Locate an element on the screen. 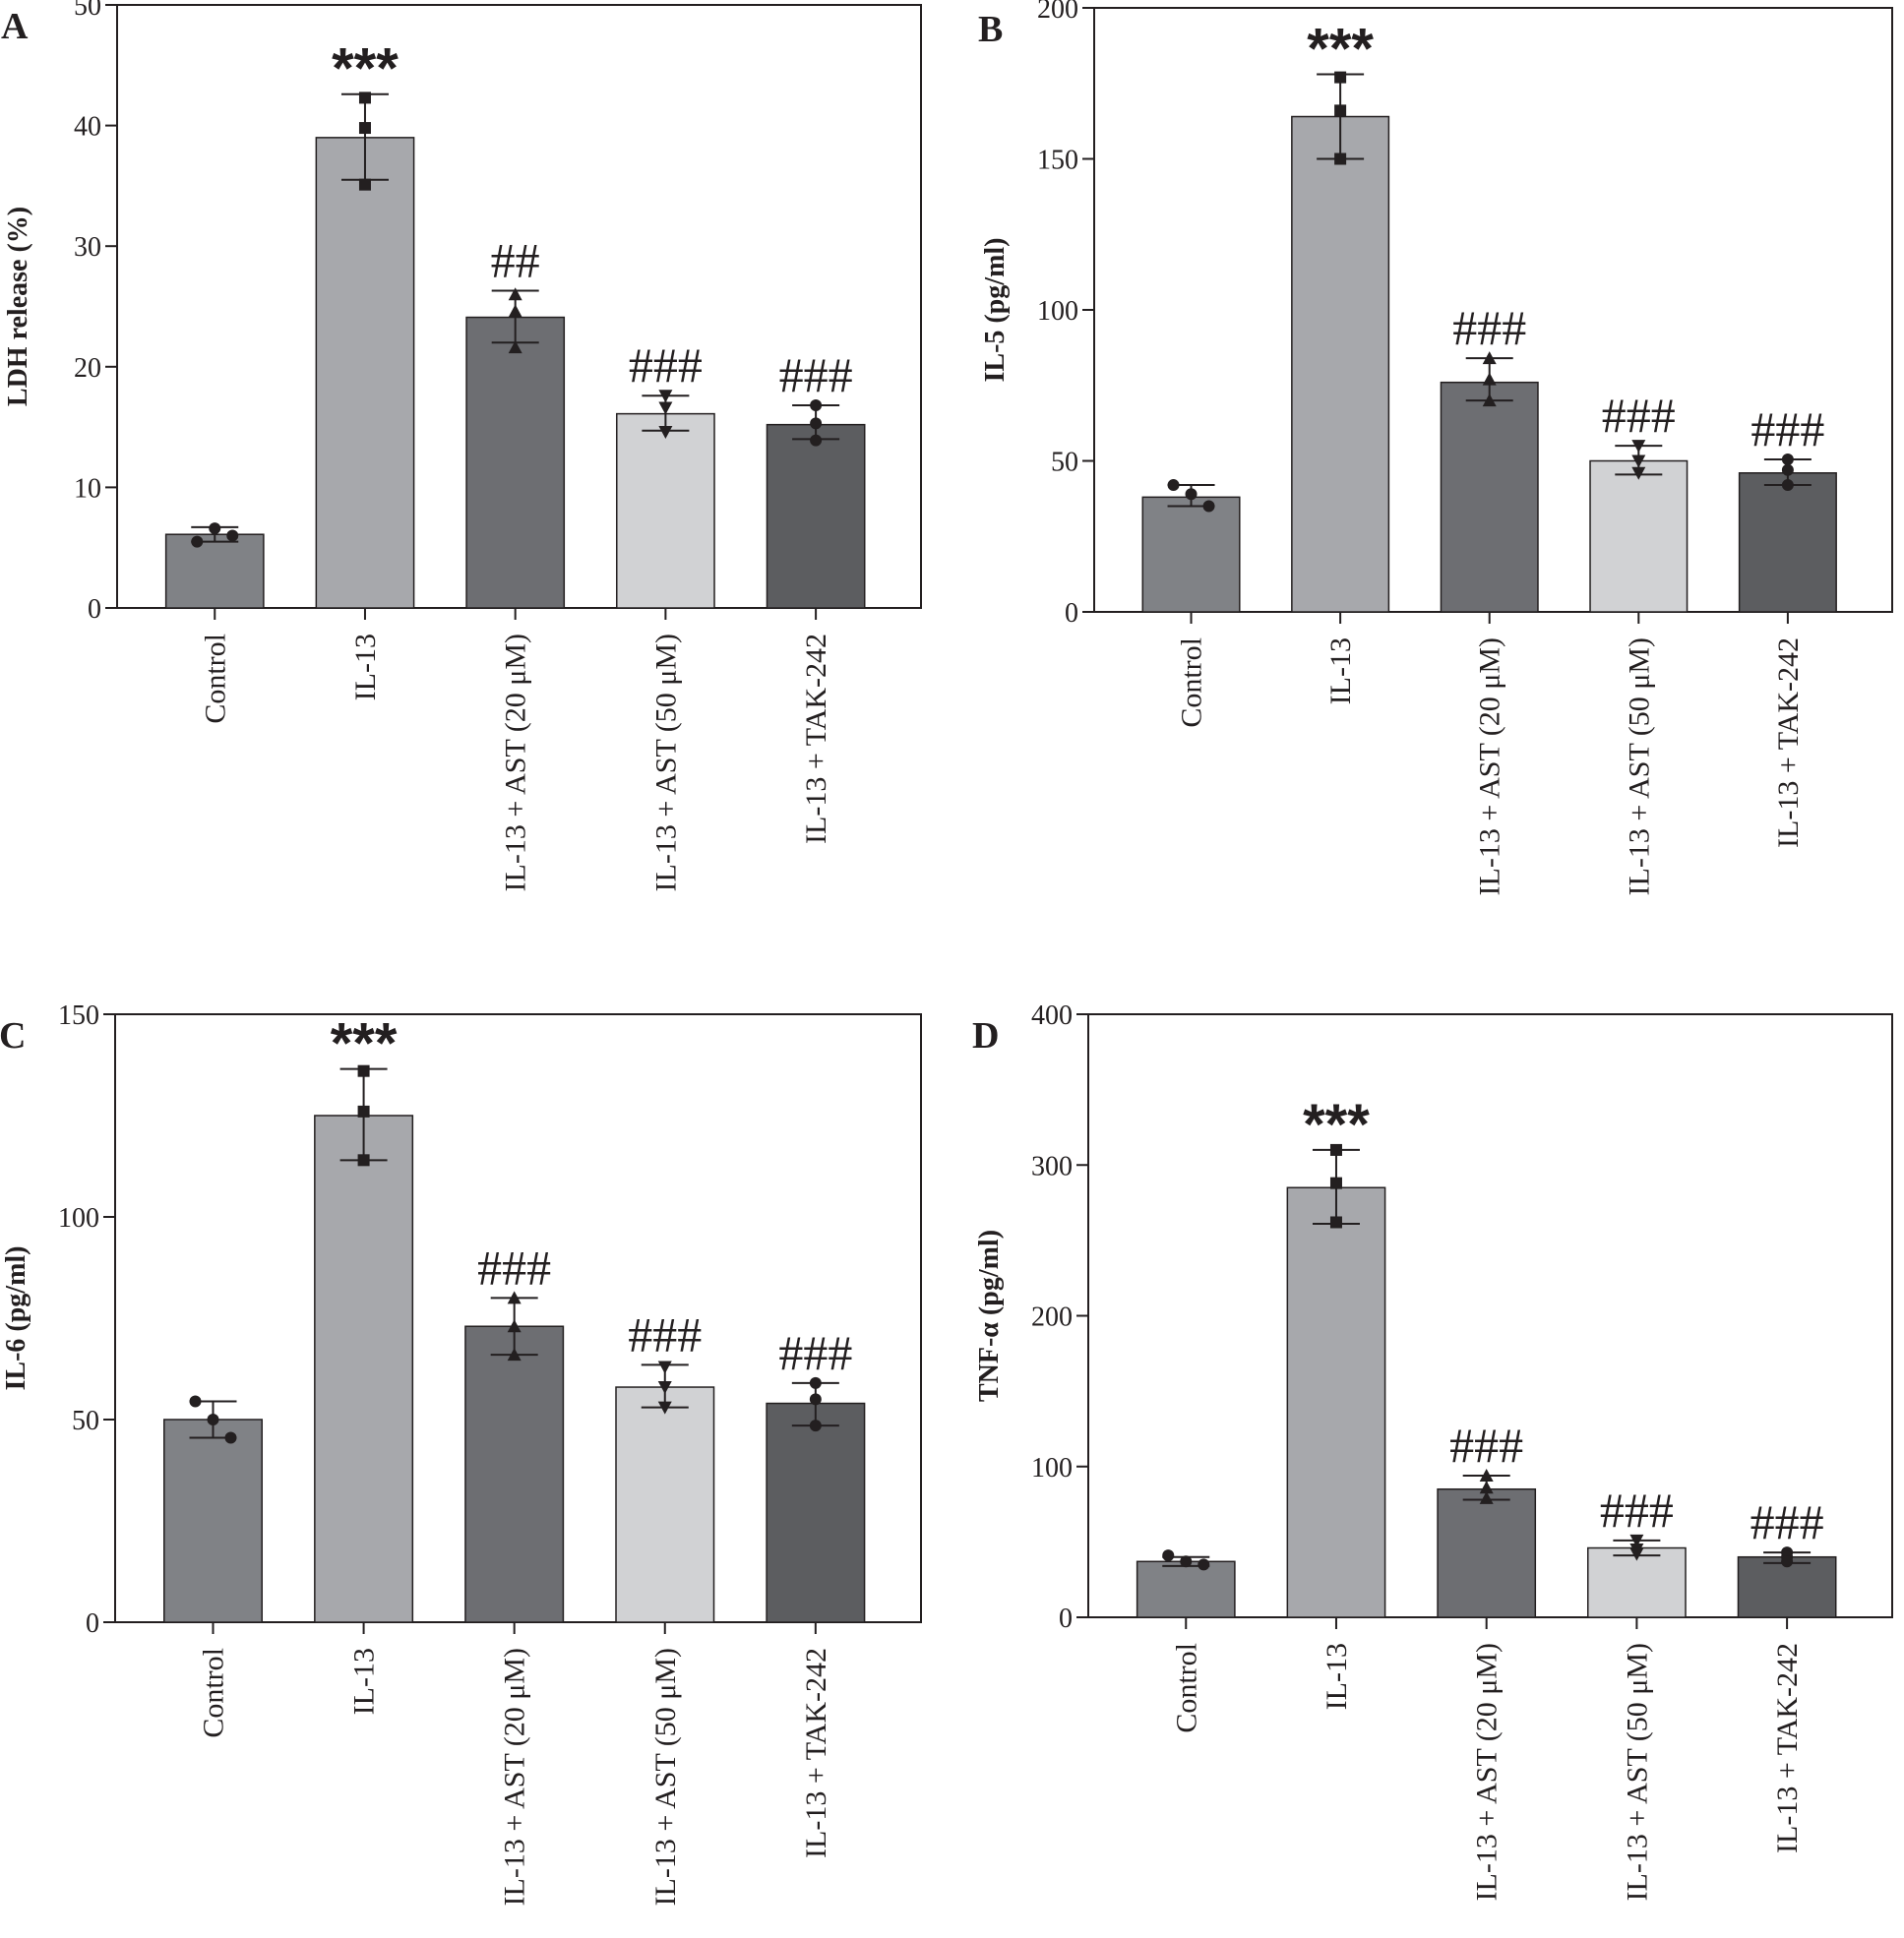 The height and width of the screenshot is (1938, 1904). y-axis-label: IL-6 (pg/ml) is located at coordinates (16, 1318).